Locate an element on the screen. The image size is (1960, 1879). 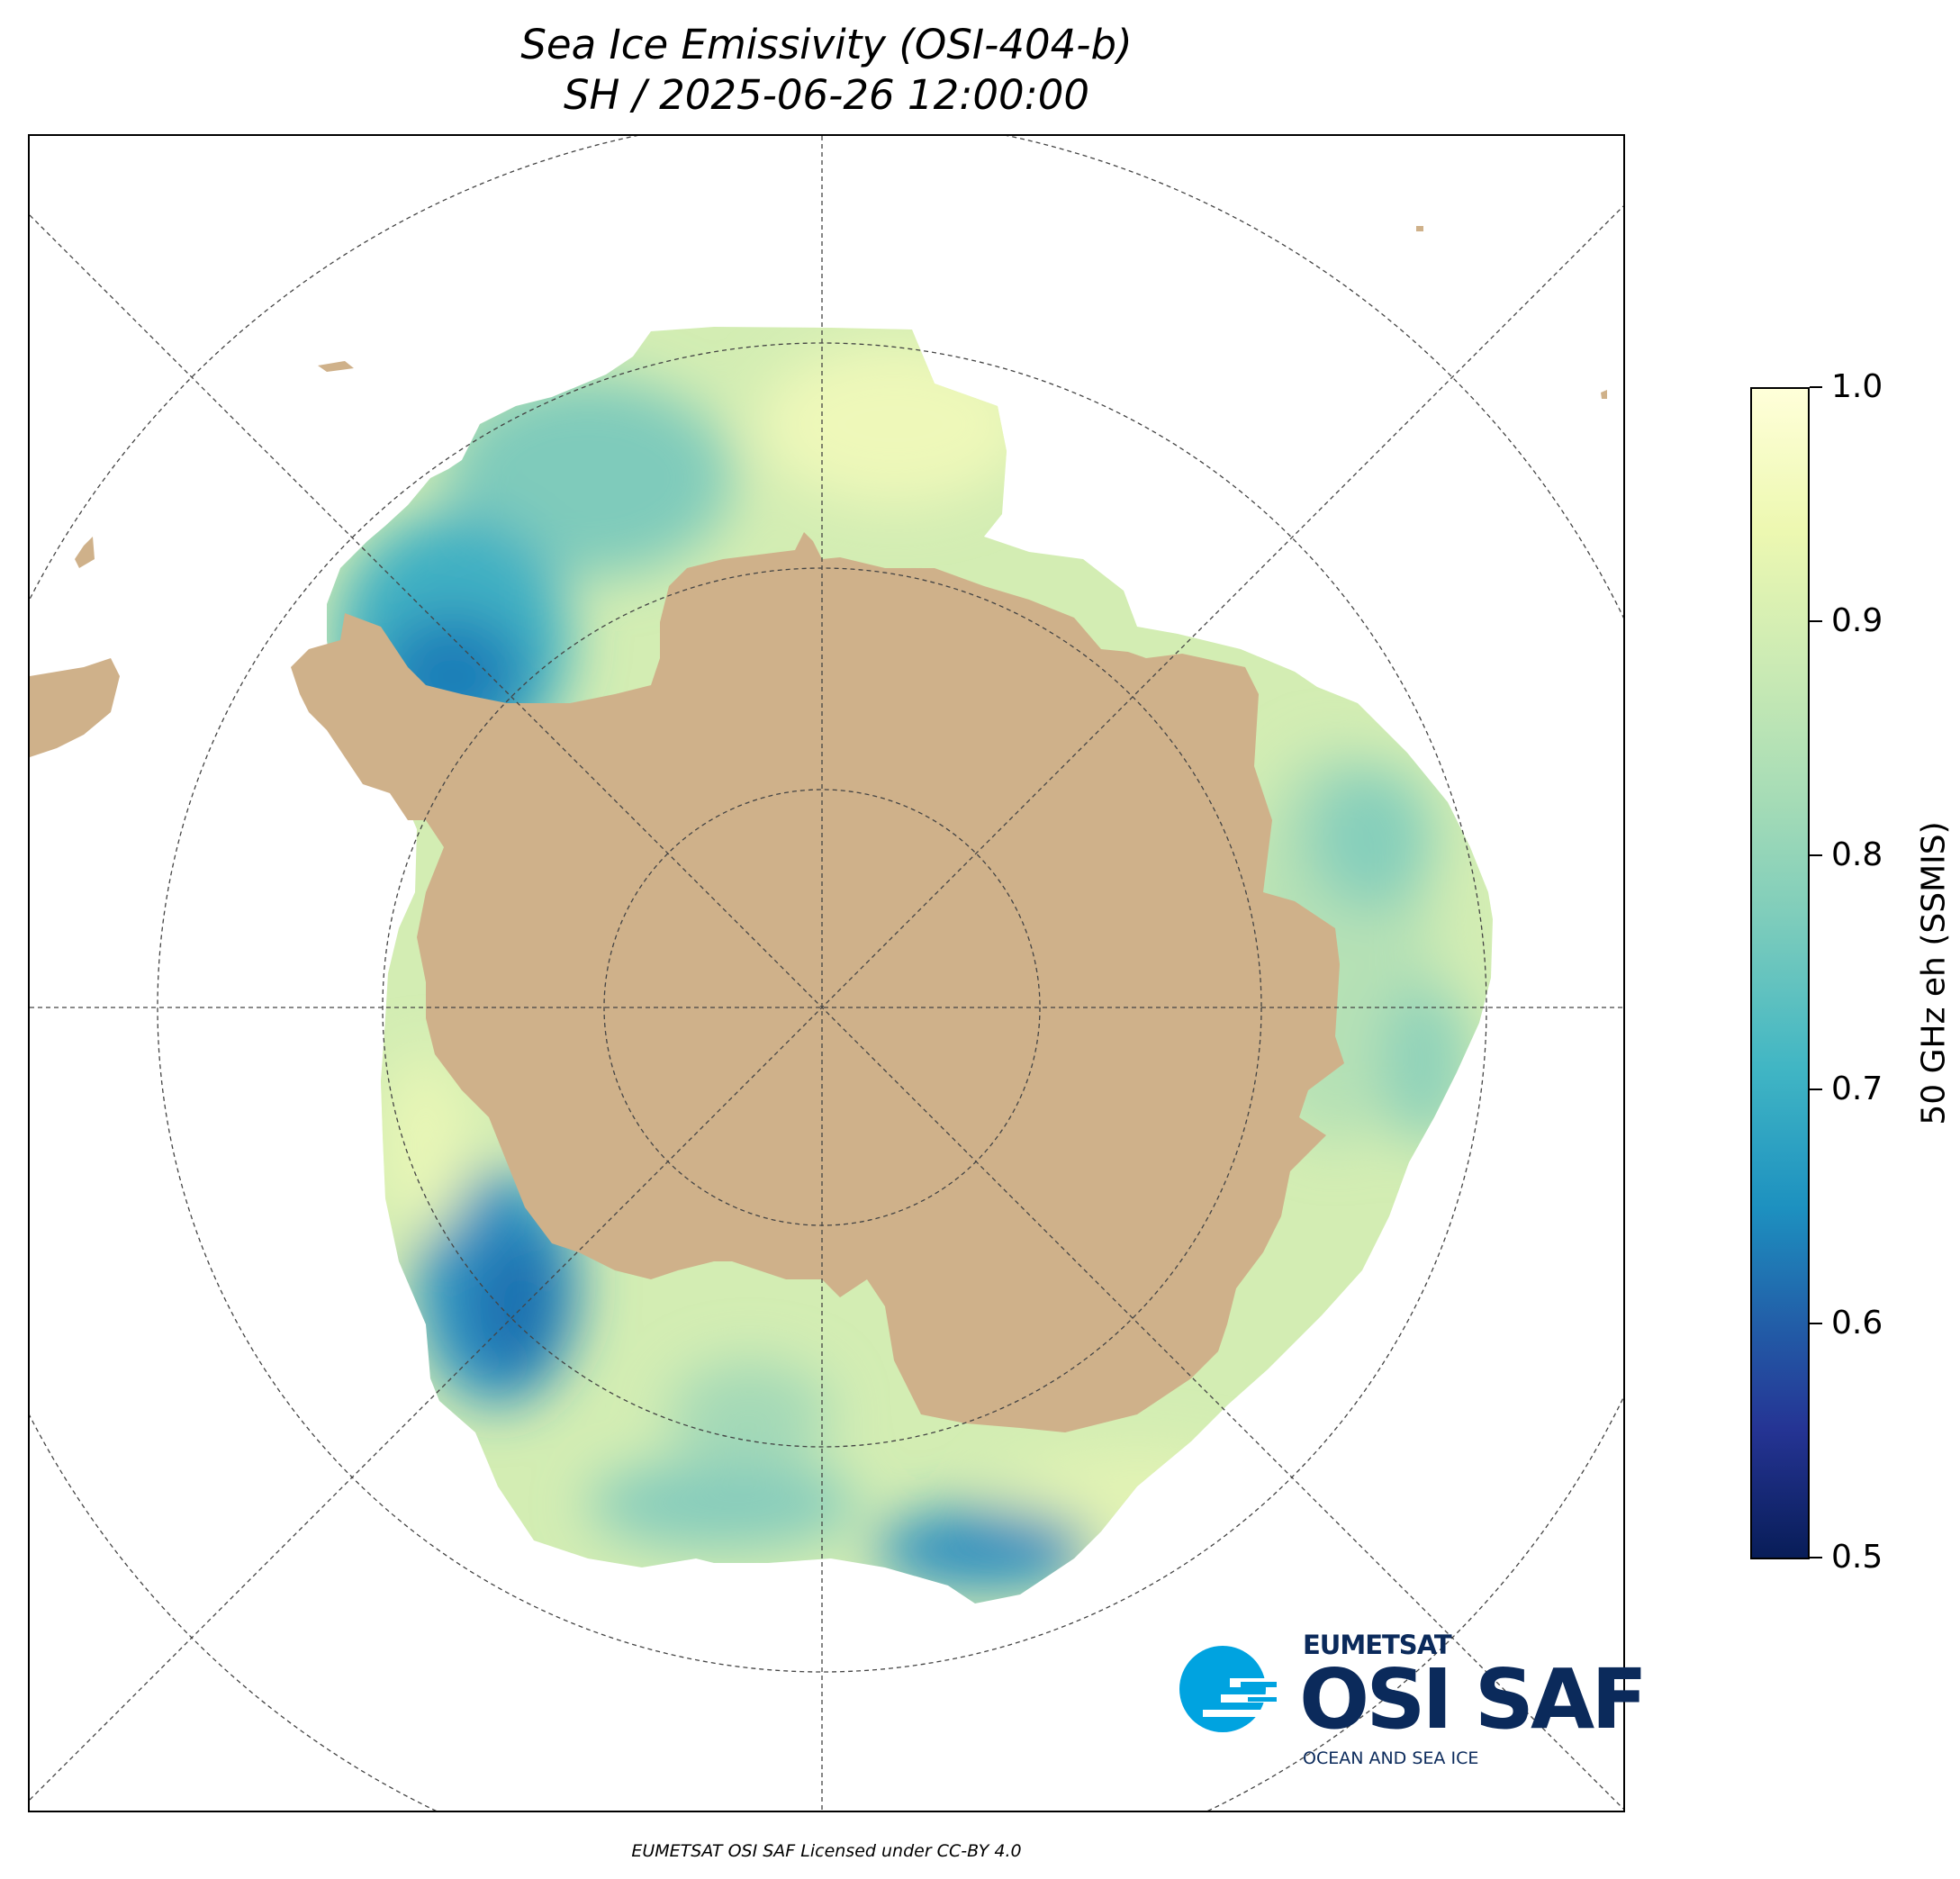
colorbar-tick-label: 0.6 is located at coordinates (1857, 1323).